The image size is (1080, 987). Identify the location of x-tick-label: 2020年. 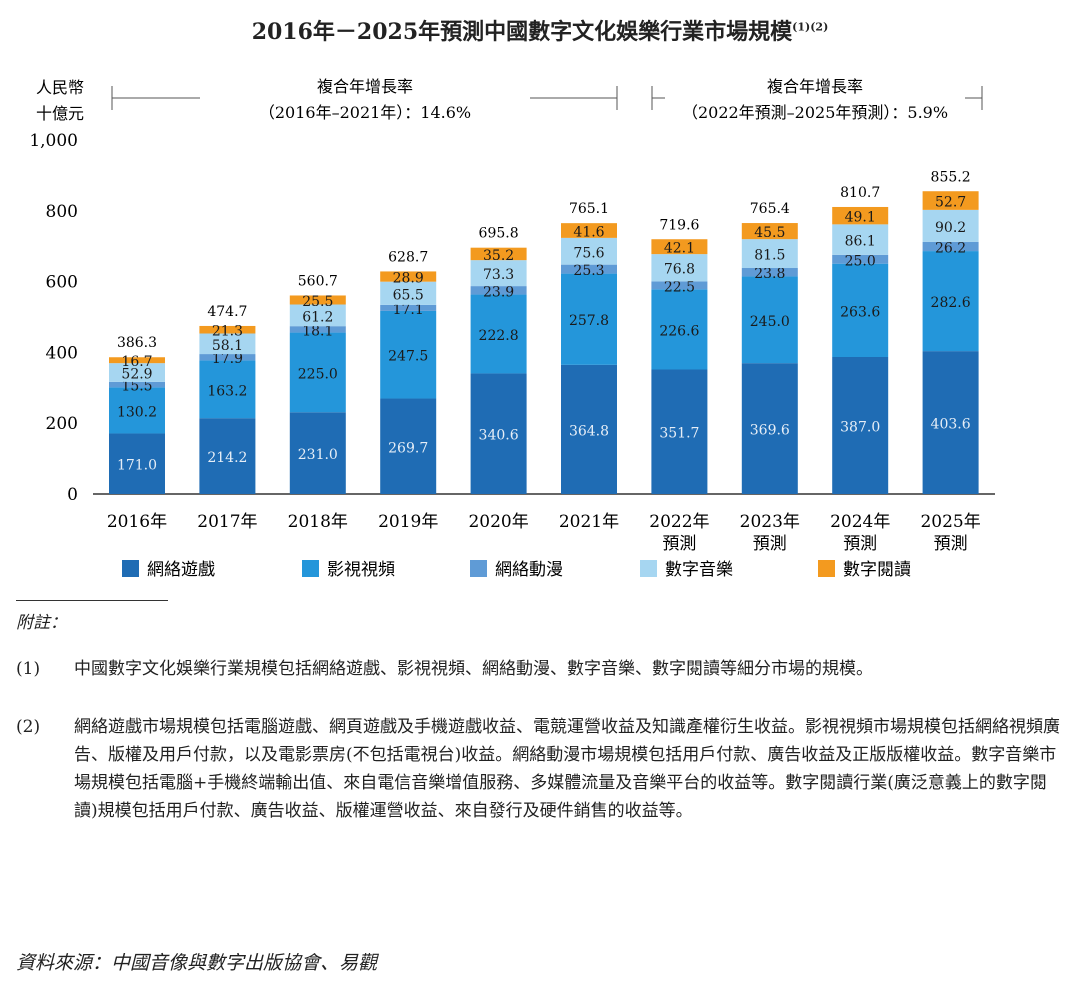
(498, 522).